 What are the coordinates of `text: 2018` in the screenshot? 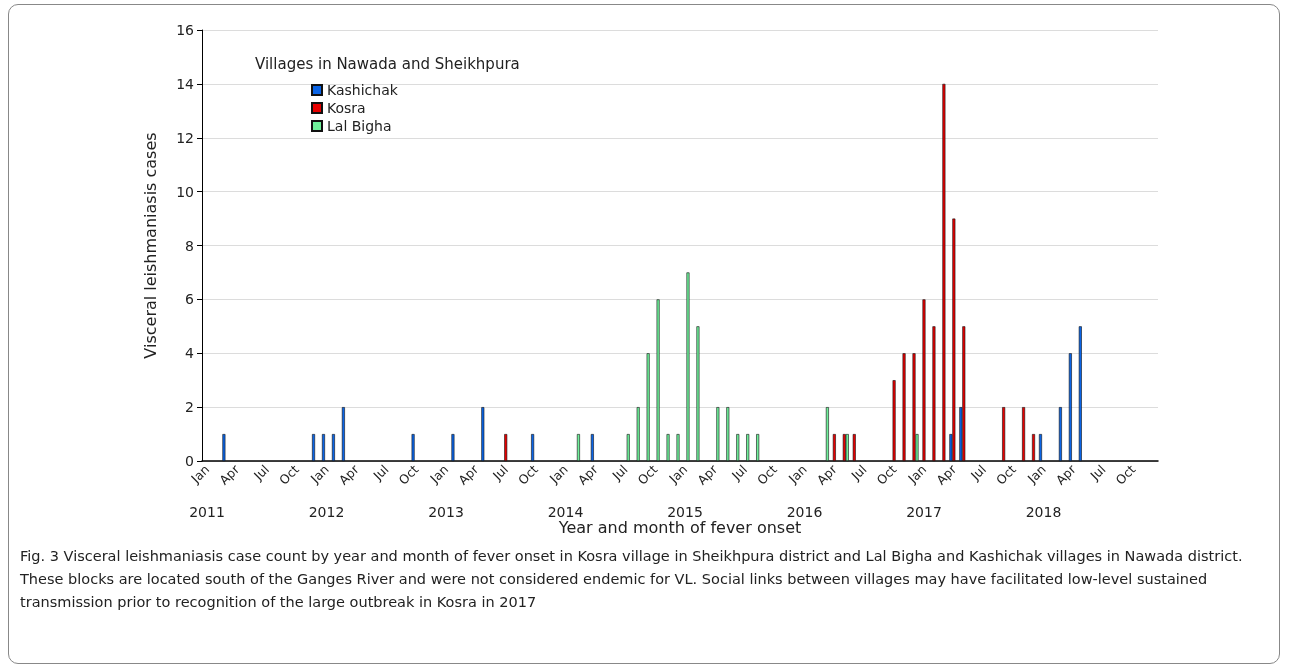 It's located at (1043, 512).